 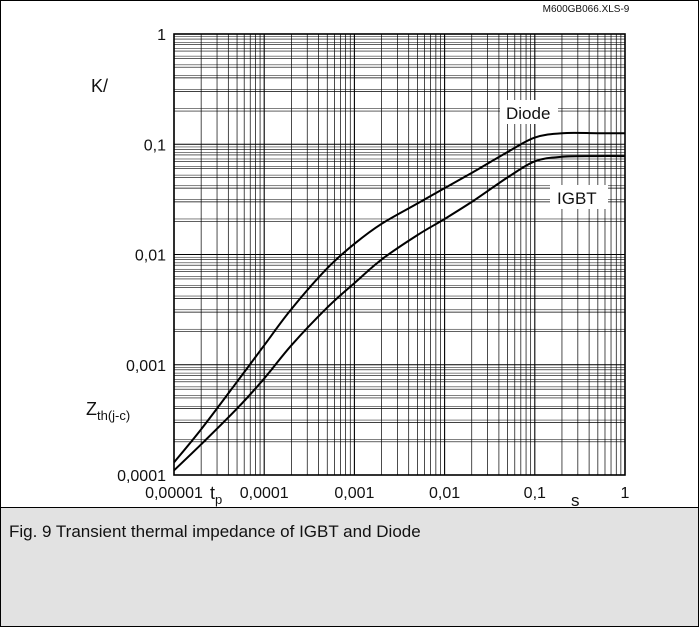 What do you see at coordinates (264, 493) in the screenshot?
I see `x-tick-label: 0,0001` at bounding box center [264, 493].